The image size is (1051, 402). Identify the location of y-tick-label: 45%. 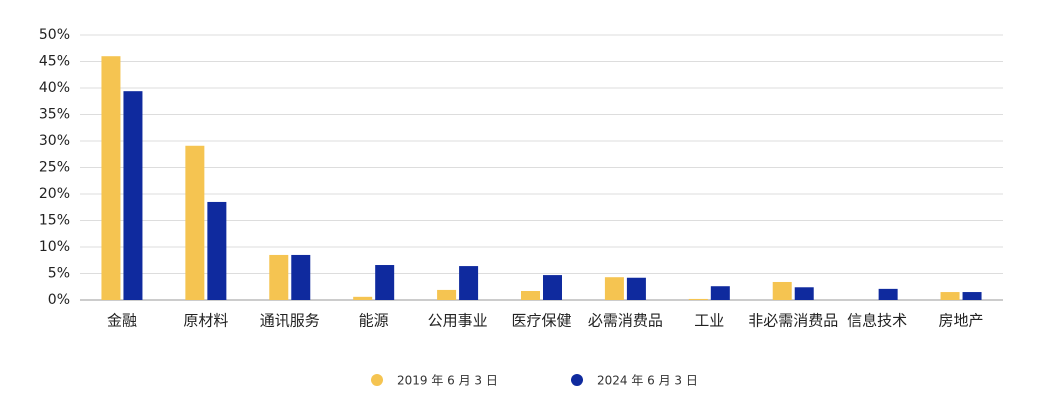
(54, 62).